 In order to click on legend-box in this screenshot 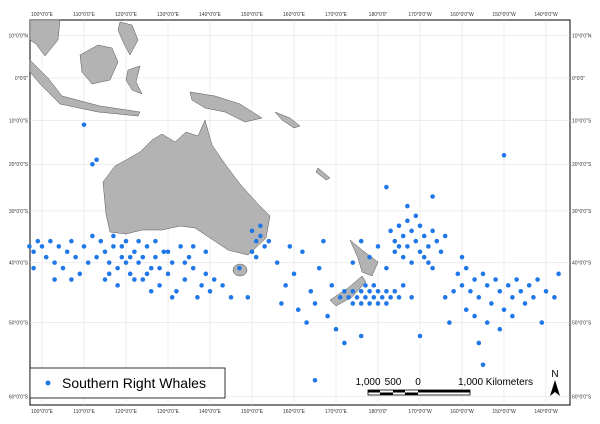, I will do `click(127, 383)`.